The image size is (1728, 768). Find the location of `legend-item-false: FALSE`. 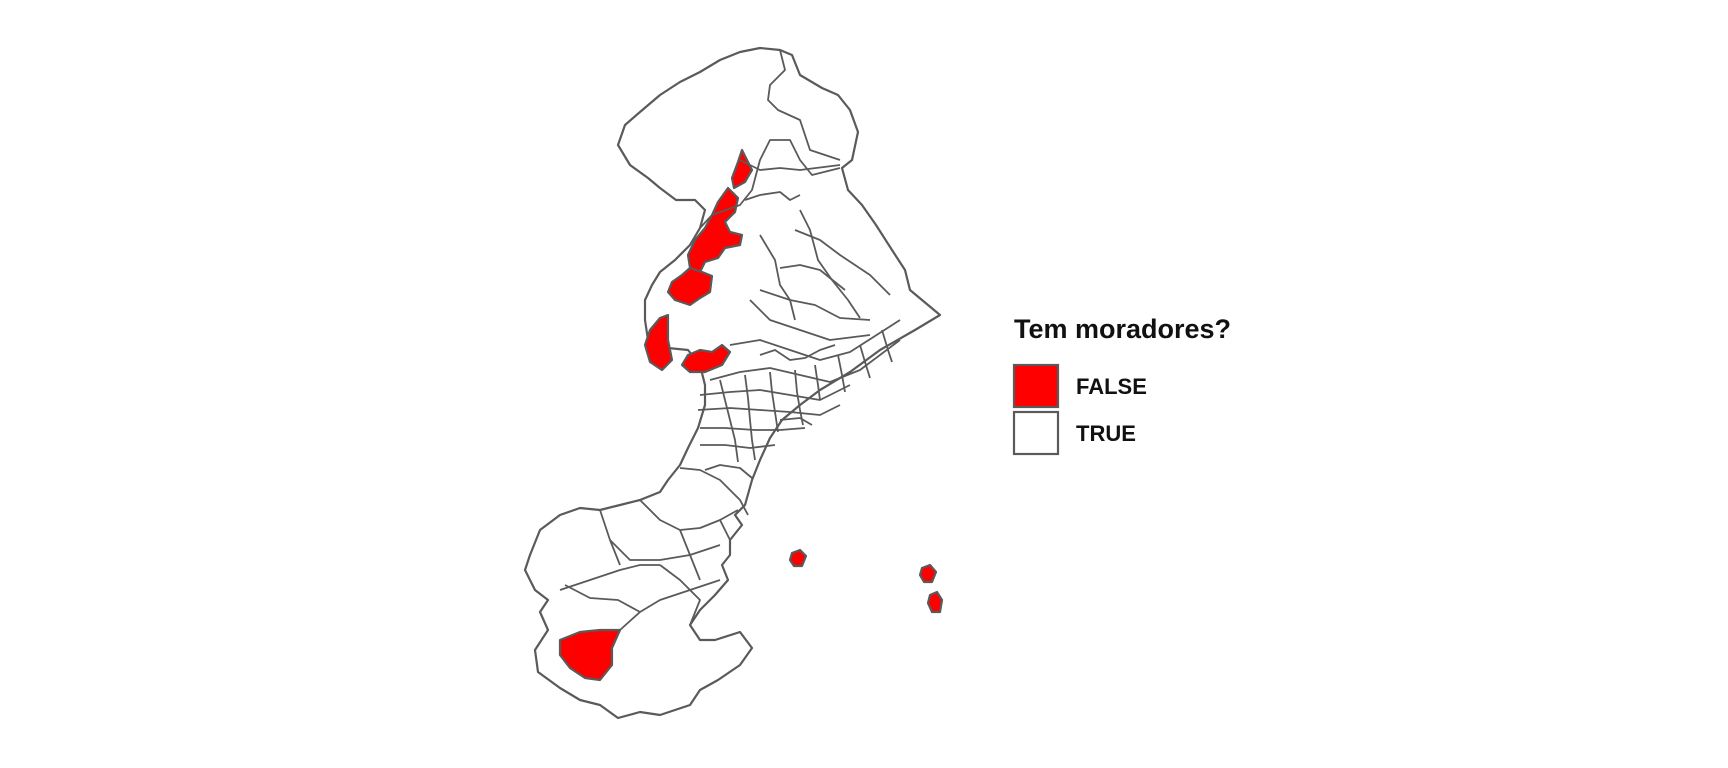

legend-item-false: FALSE is located at coordinates (1079, 386).